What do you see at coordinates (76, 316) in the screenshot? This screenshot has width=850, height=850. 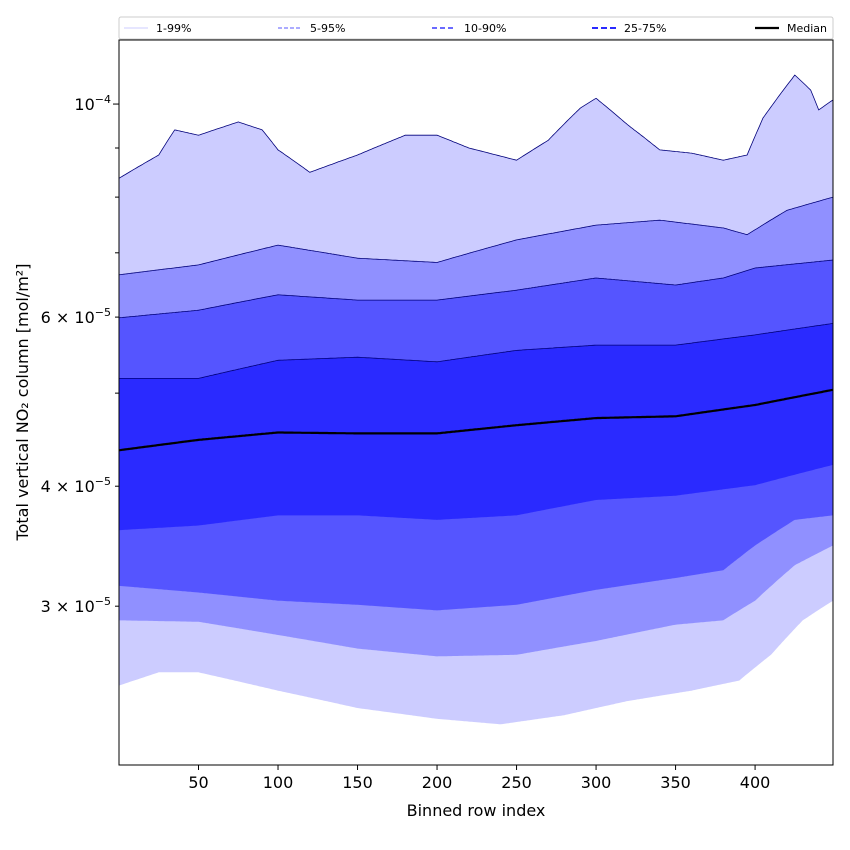 I see `y-tick-label: 6 × 10⁻⁵` at bounding box center [76, 316].